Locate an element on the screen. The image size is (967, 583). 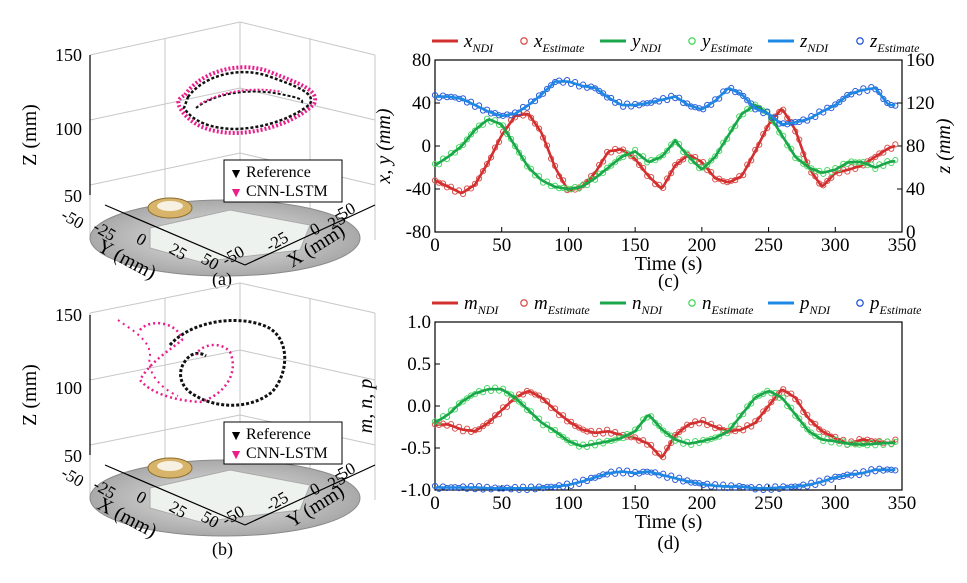
legend-a: ▼ ▼ Reference CNN-LSTM is located at coordinates (283, 181).